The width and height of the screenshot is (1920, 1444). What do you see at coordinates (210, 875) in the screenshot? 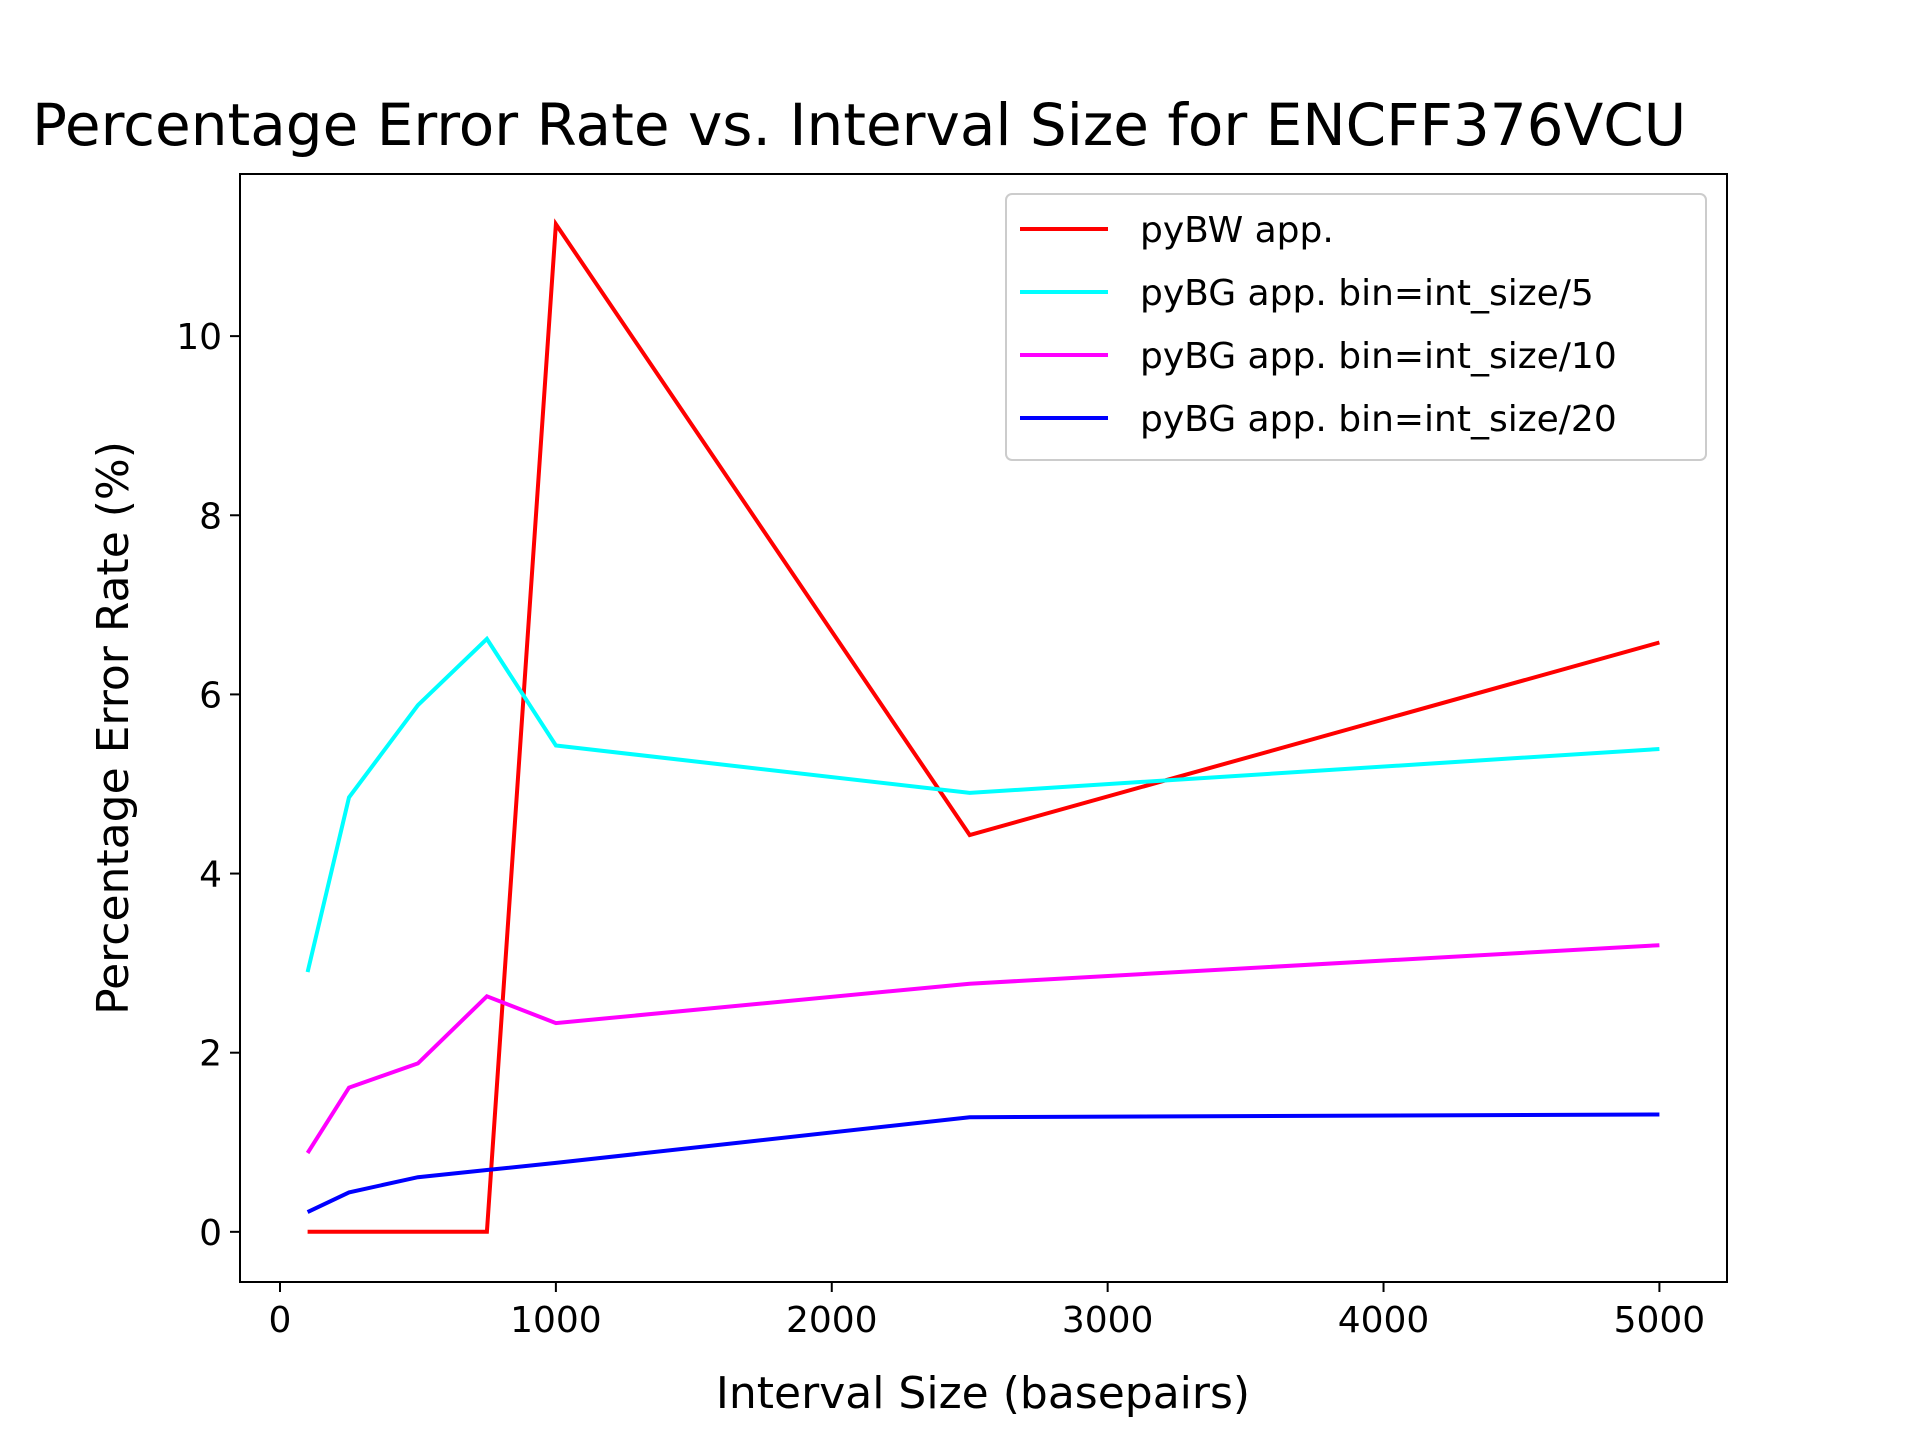
I see `y-tick-label: 4` at bounding box center [210, 875].